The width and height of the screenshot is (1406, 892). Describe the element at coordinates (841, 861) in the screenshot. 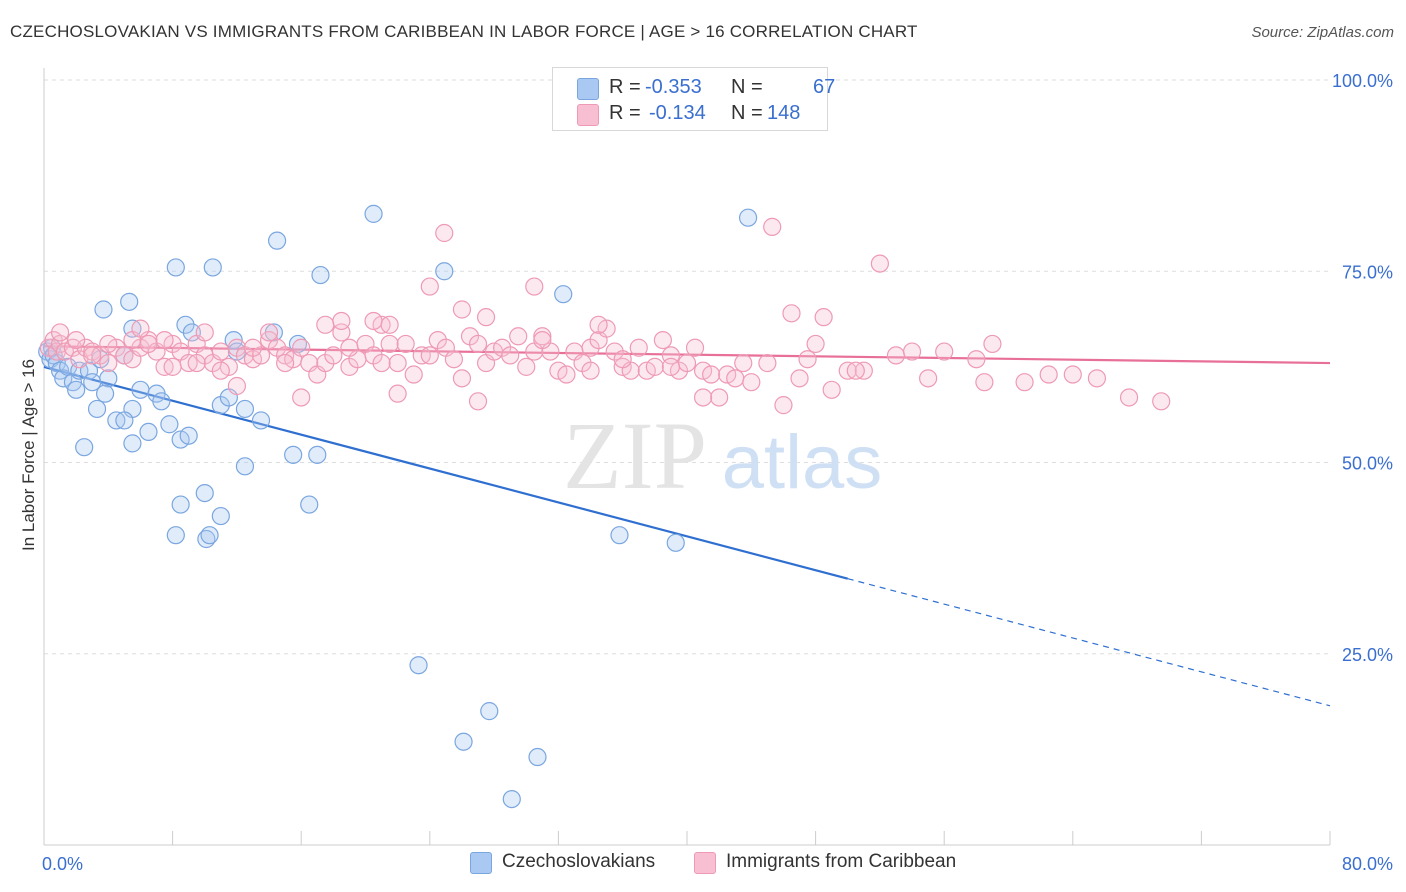

I see `legend-label: Immigrants from Caribbean` at that location.